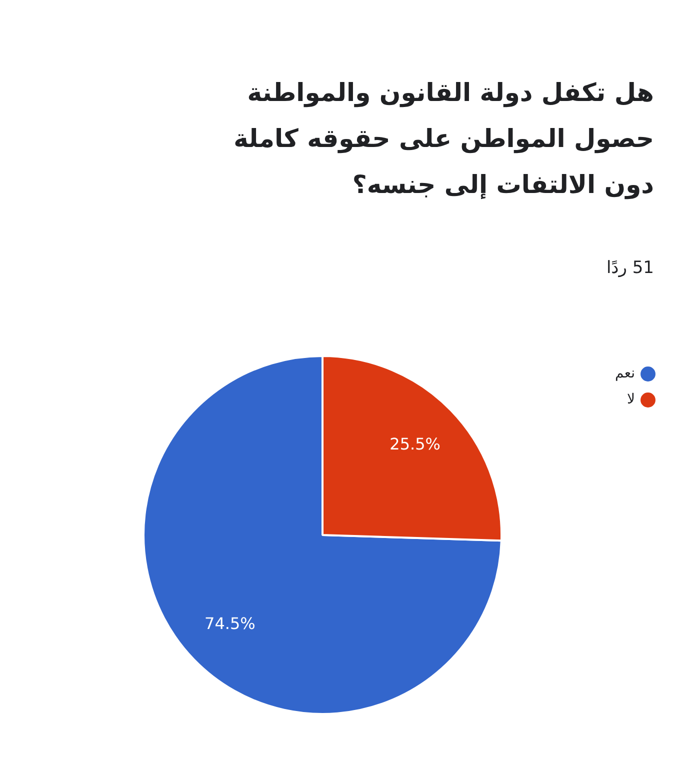  Describe the element at coordinates (443, 139) in the screenshot. I see `chart-title: هل تكفل دولة القانون والمواطنة حصول المواطن على حقوقه كاملة دون الالتفات إلى جنسه؟` at that location.